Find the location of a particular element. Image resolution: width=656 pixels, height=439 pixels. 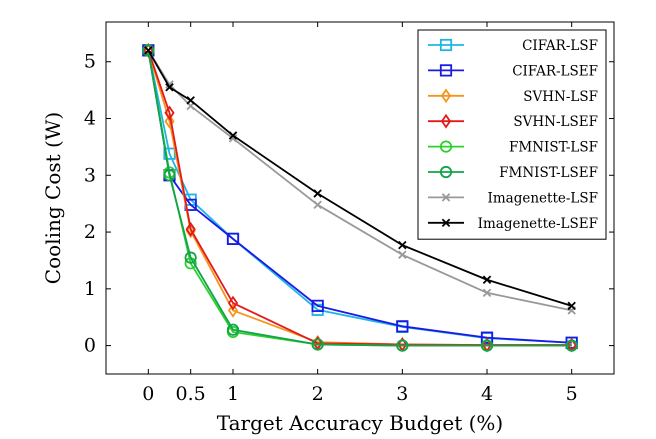

legend-entry-1: CIFAR-LSEF is located at coordinates (513, 71).